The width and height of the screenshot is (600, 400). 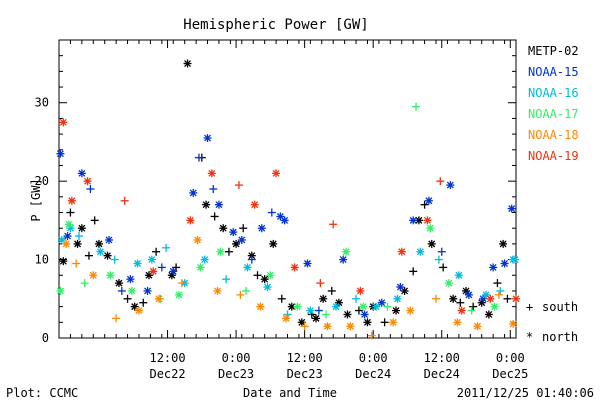 What do you see at coordinates (42, 181) in the screenshot?
I see `y-tick-label: 20` at bounding box center [42, 181].